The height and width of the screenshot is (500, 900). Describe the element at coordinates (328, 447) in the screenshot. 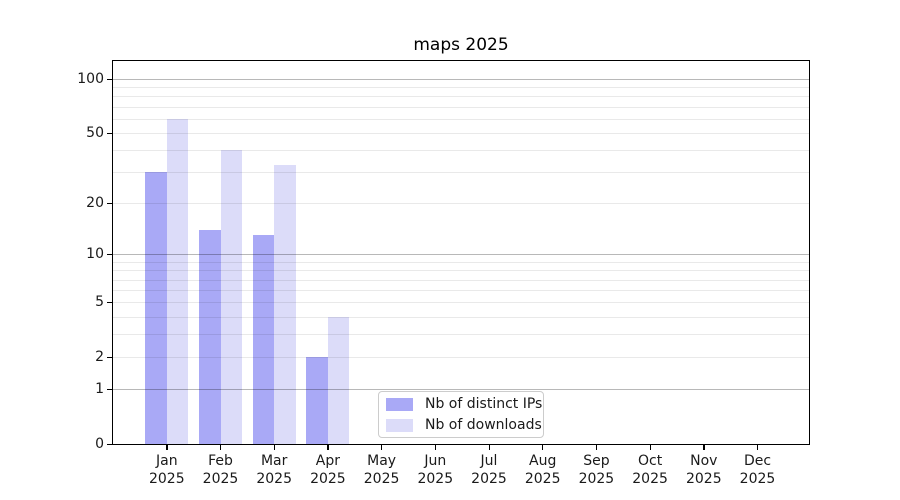

I see `x-tick-mark-apr` at that location.